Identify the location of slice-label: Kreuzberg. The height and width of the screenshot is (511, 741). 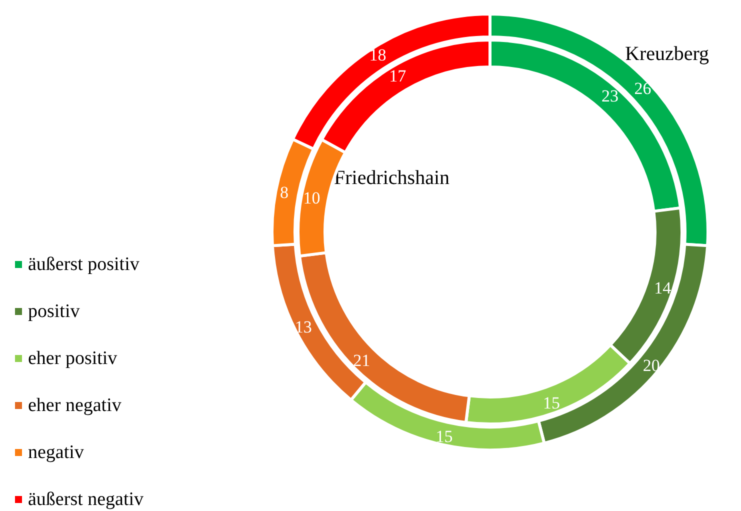
(667, 54).